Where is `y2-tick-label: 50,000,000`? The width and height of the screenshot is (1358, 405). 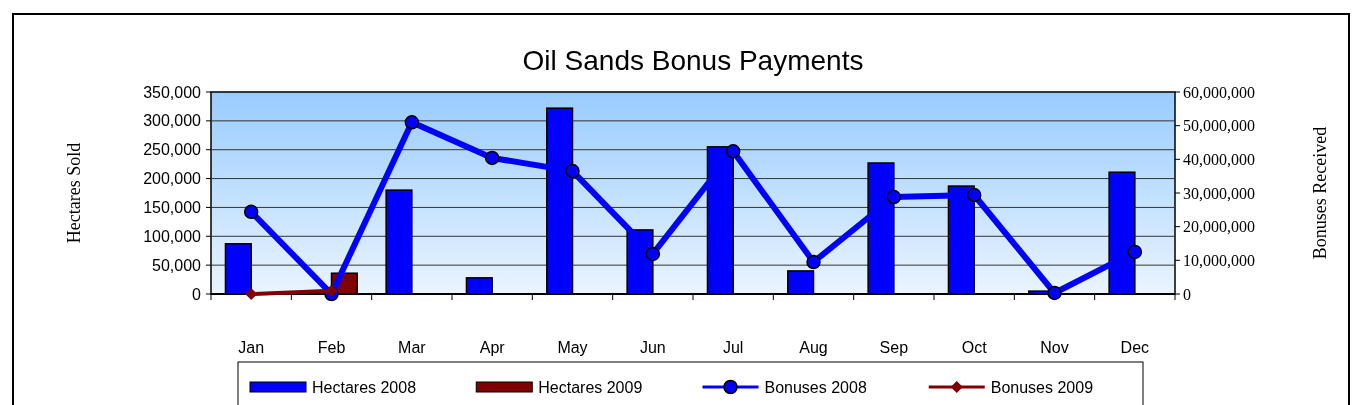
y2-tick-label: 50,000,000 is located at coordinates (1219, 126).